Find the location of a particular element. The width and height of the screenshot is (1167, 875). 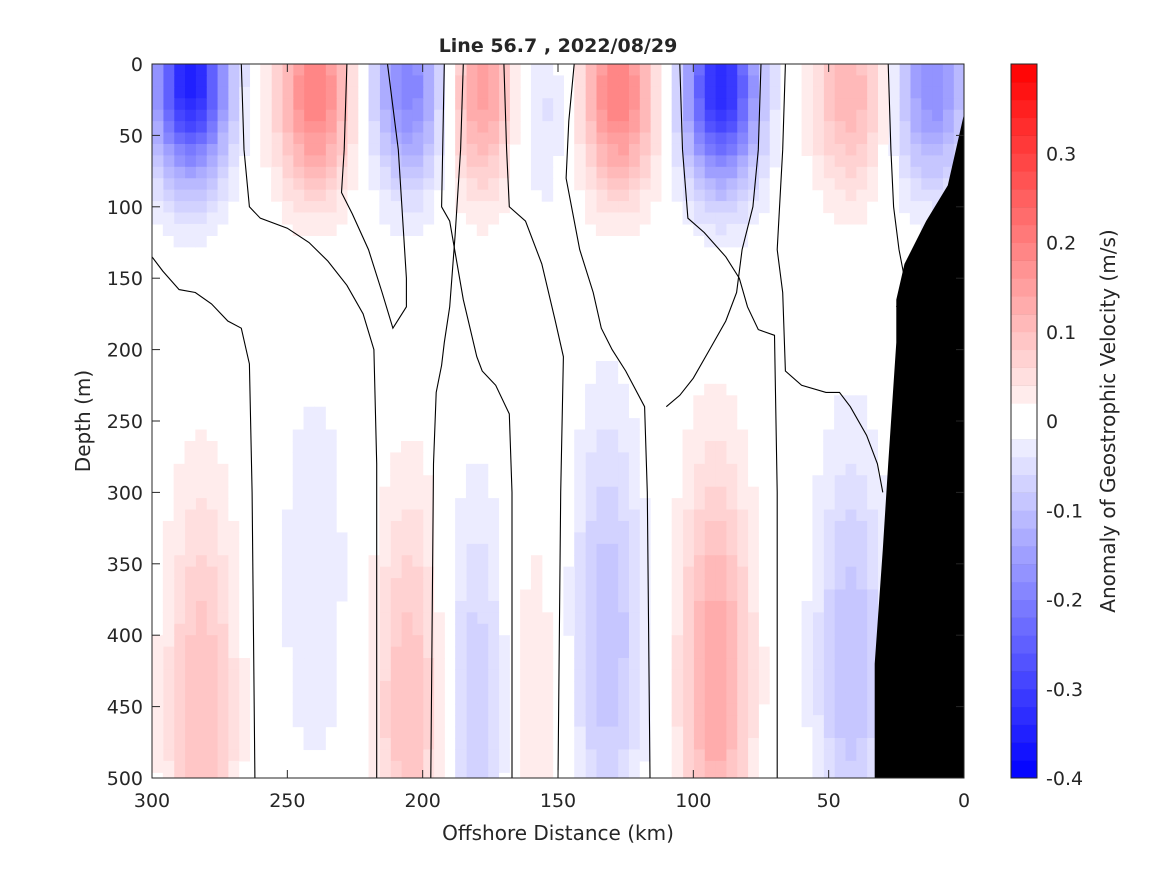

y-tick-label: 500 is located at coordinates (125, 779).